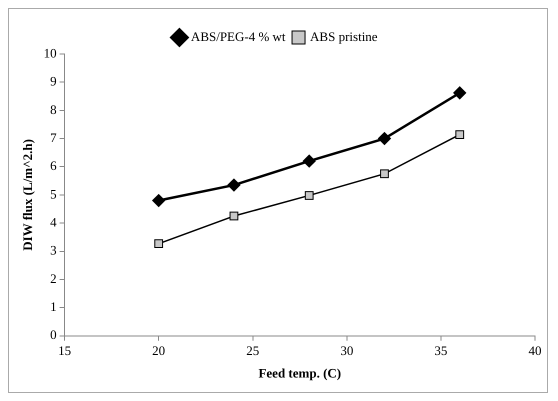  What do you see at coordinates (53, 81) in the screenshot?
I see `y-tick-label: 9` at bounding box center [53, 81].